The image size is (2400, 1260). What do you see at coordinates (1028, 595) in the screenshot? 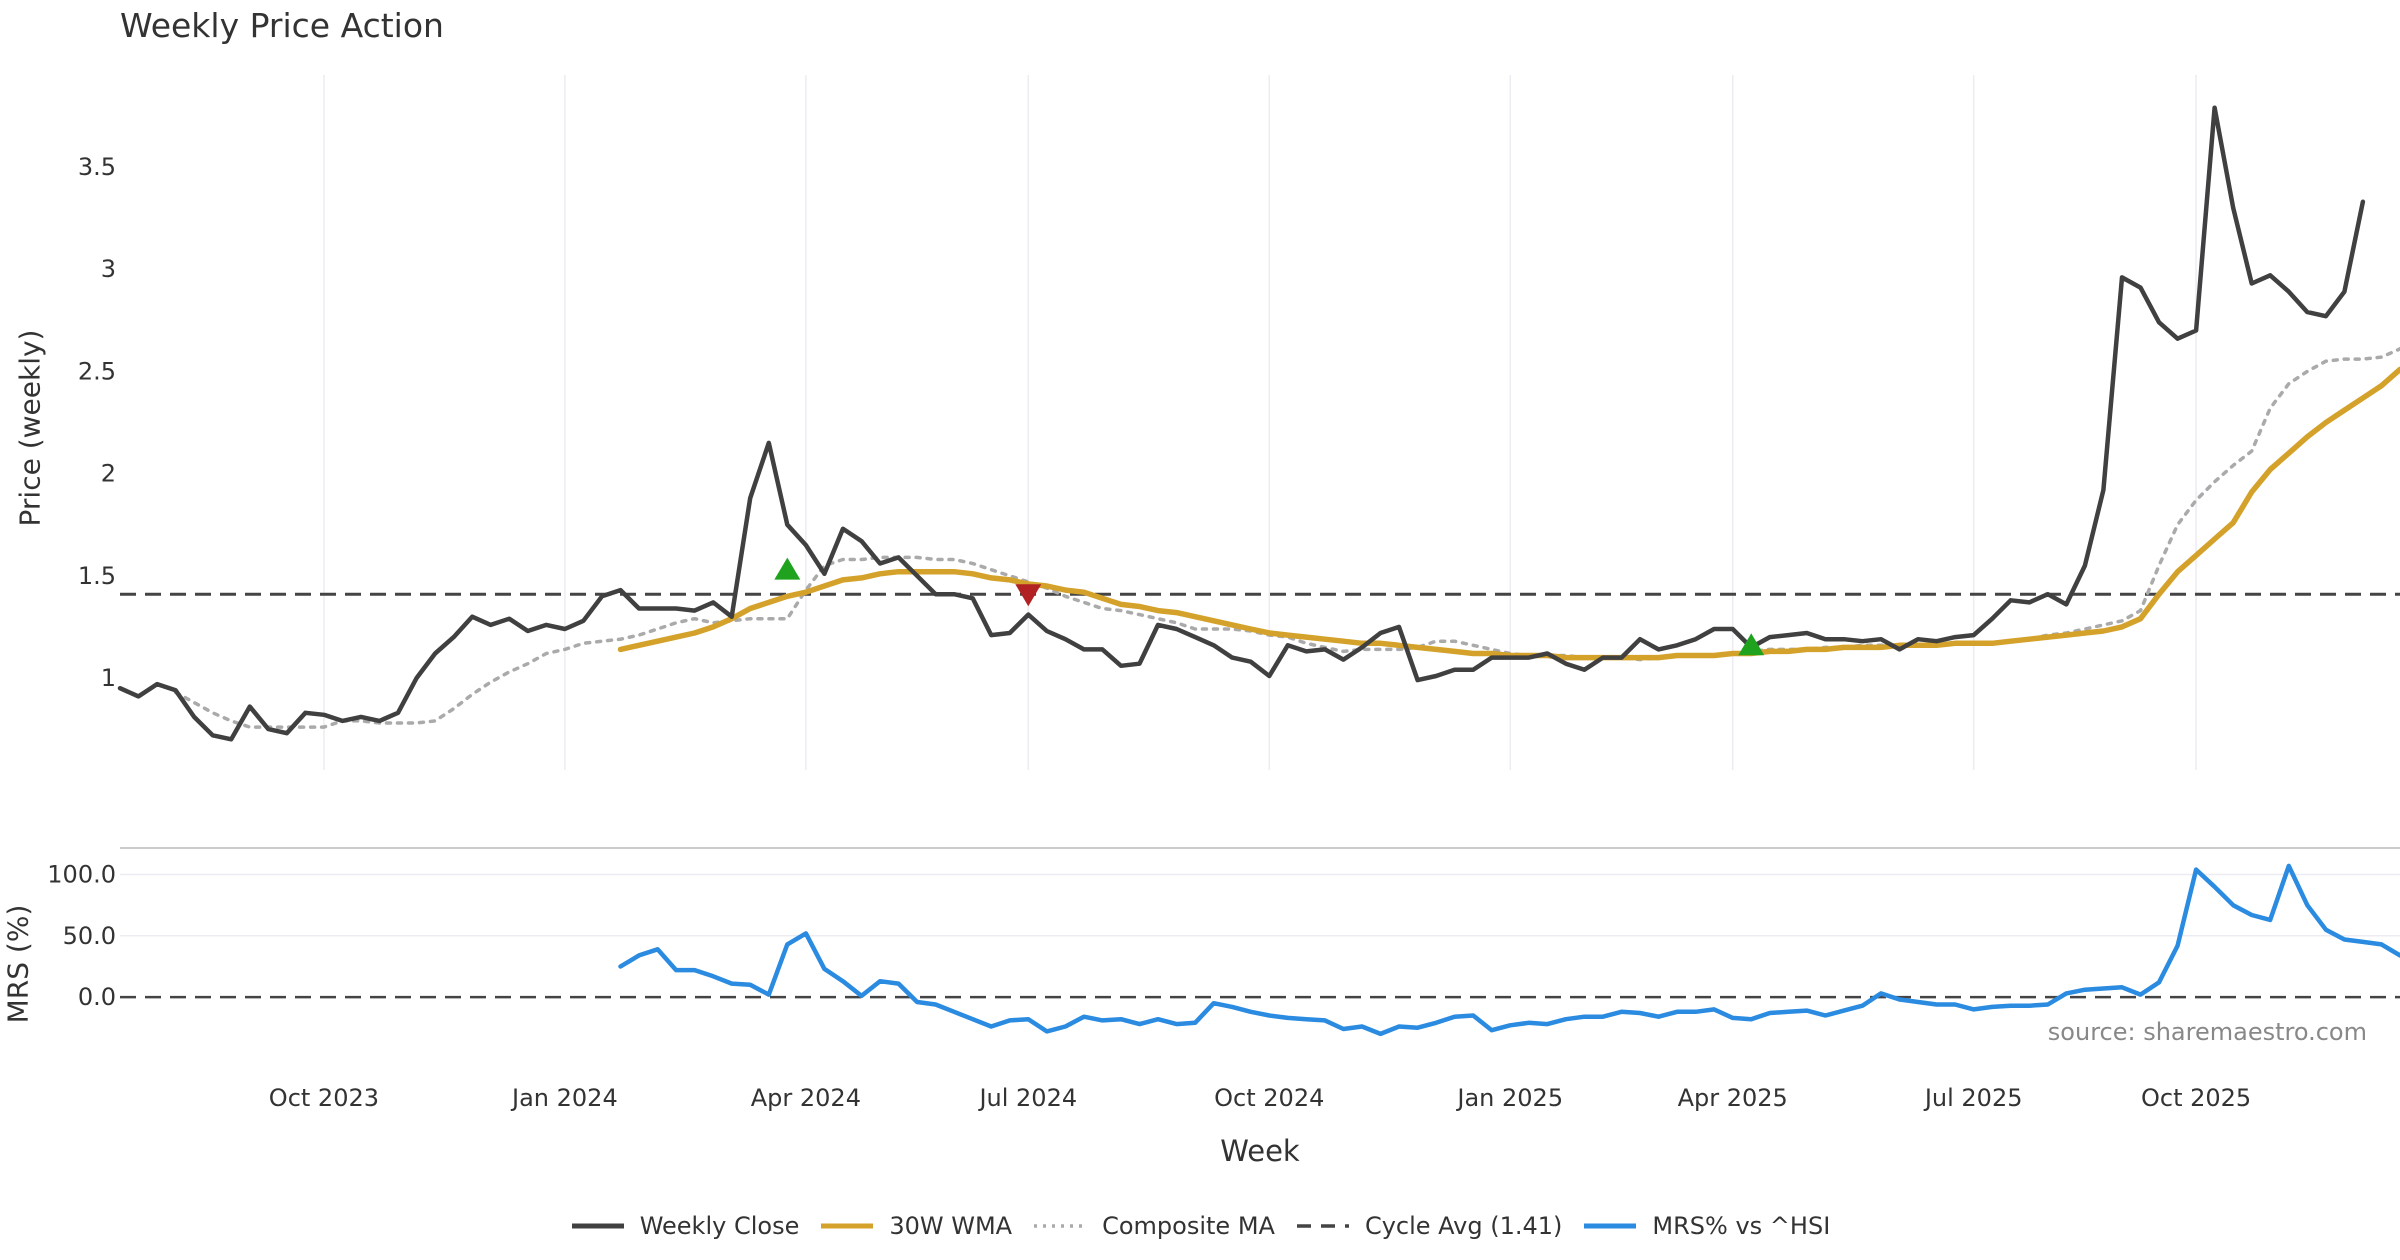
I see `sell-signal-marker` at bounding box center [1028, 595].